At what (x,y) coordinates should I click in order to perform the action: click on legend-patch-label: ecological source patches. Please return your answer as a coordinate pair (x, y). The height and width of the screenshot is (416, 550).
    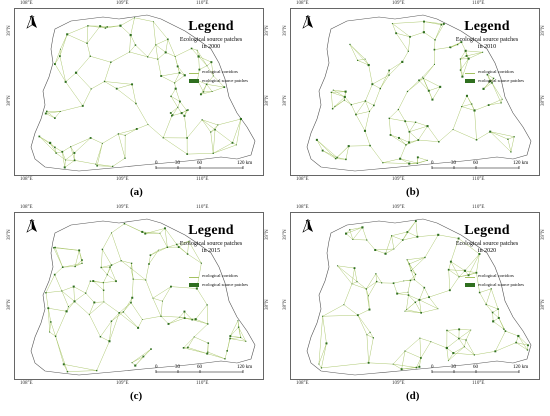
    Looking at the image, I should click on (501, 80).